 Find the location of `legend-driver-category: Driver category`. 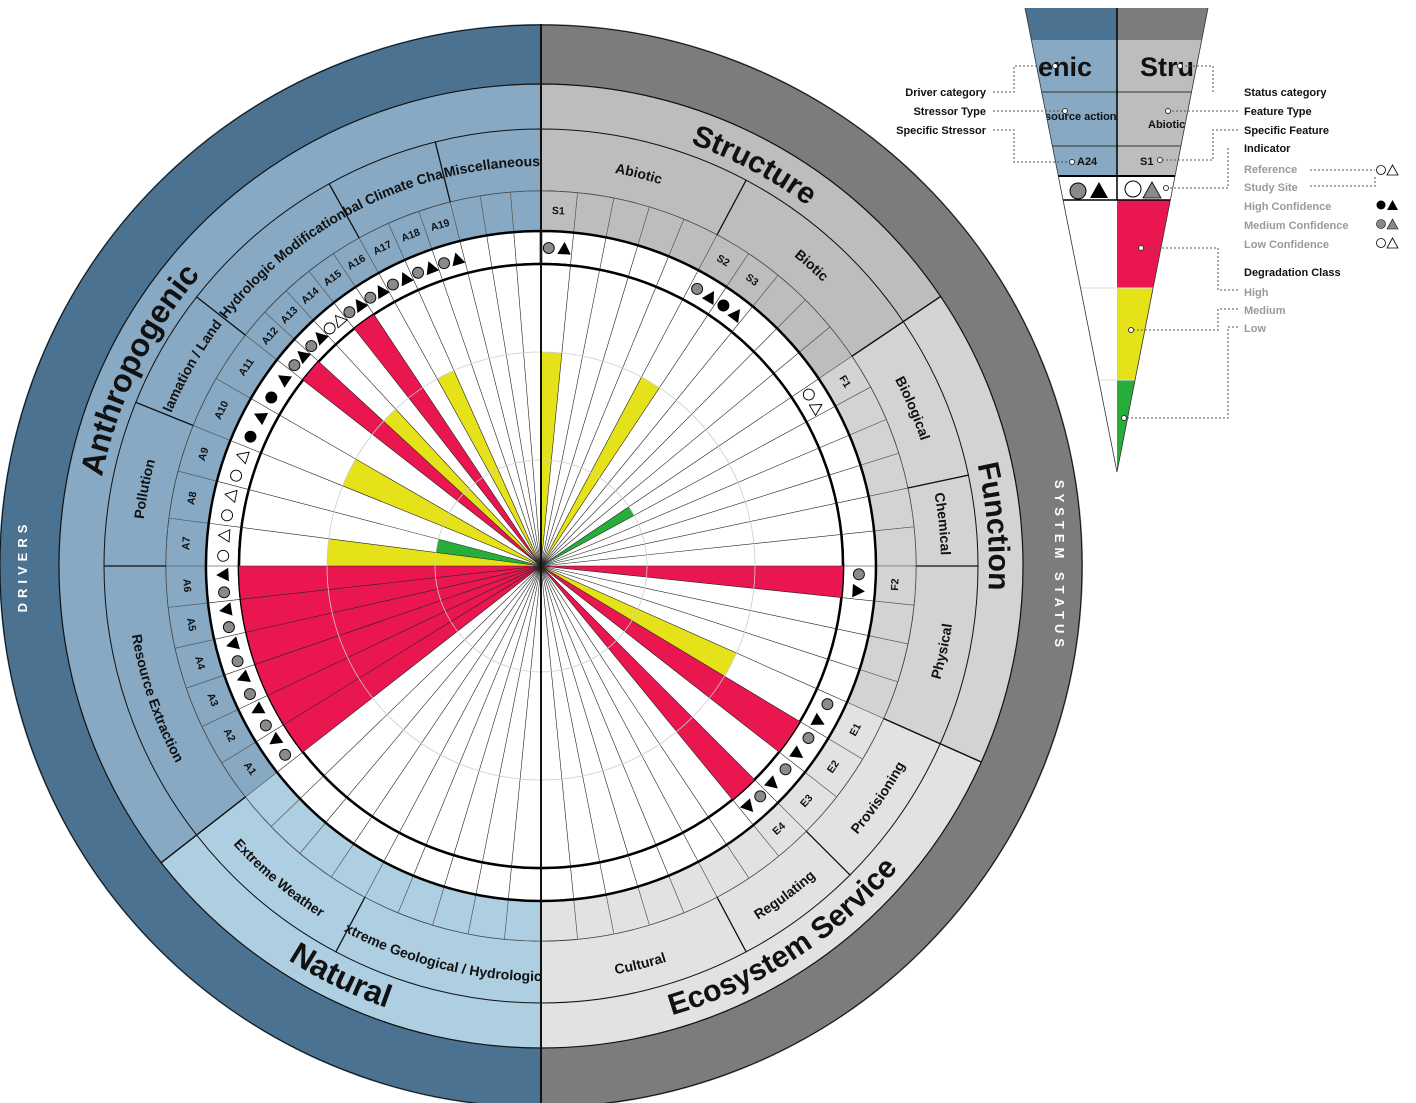

legend-driver-category: Driver category is located at coordinates (946, 93).